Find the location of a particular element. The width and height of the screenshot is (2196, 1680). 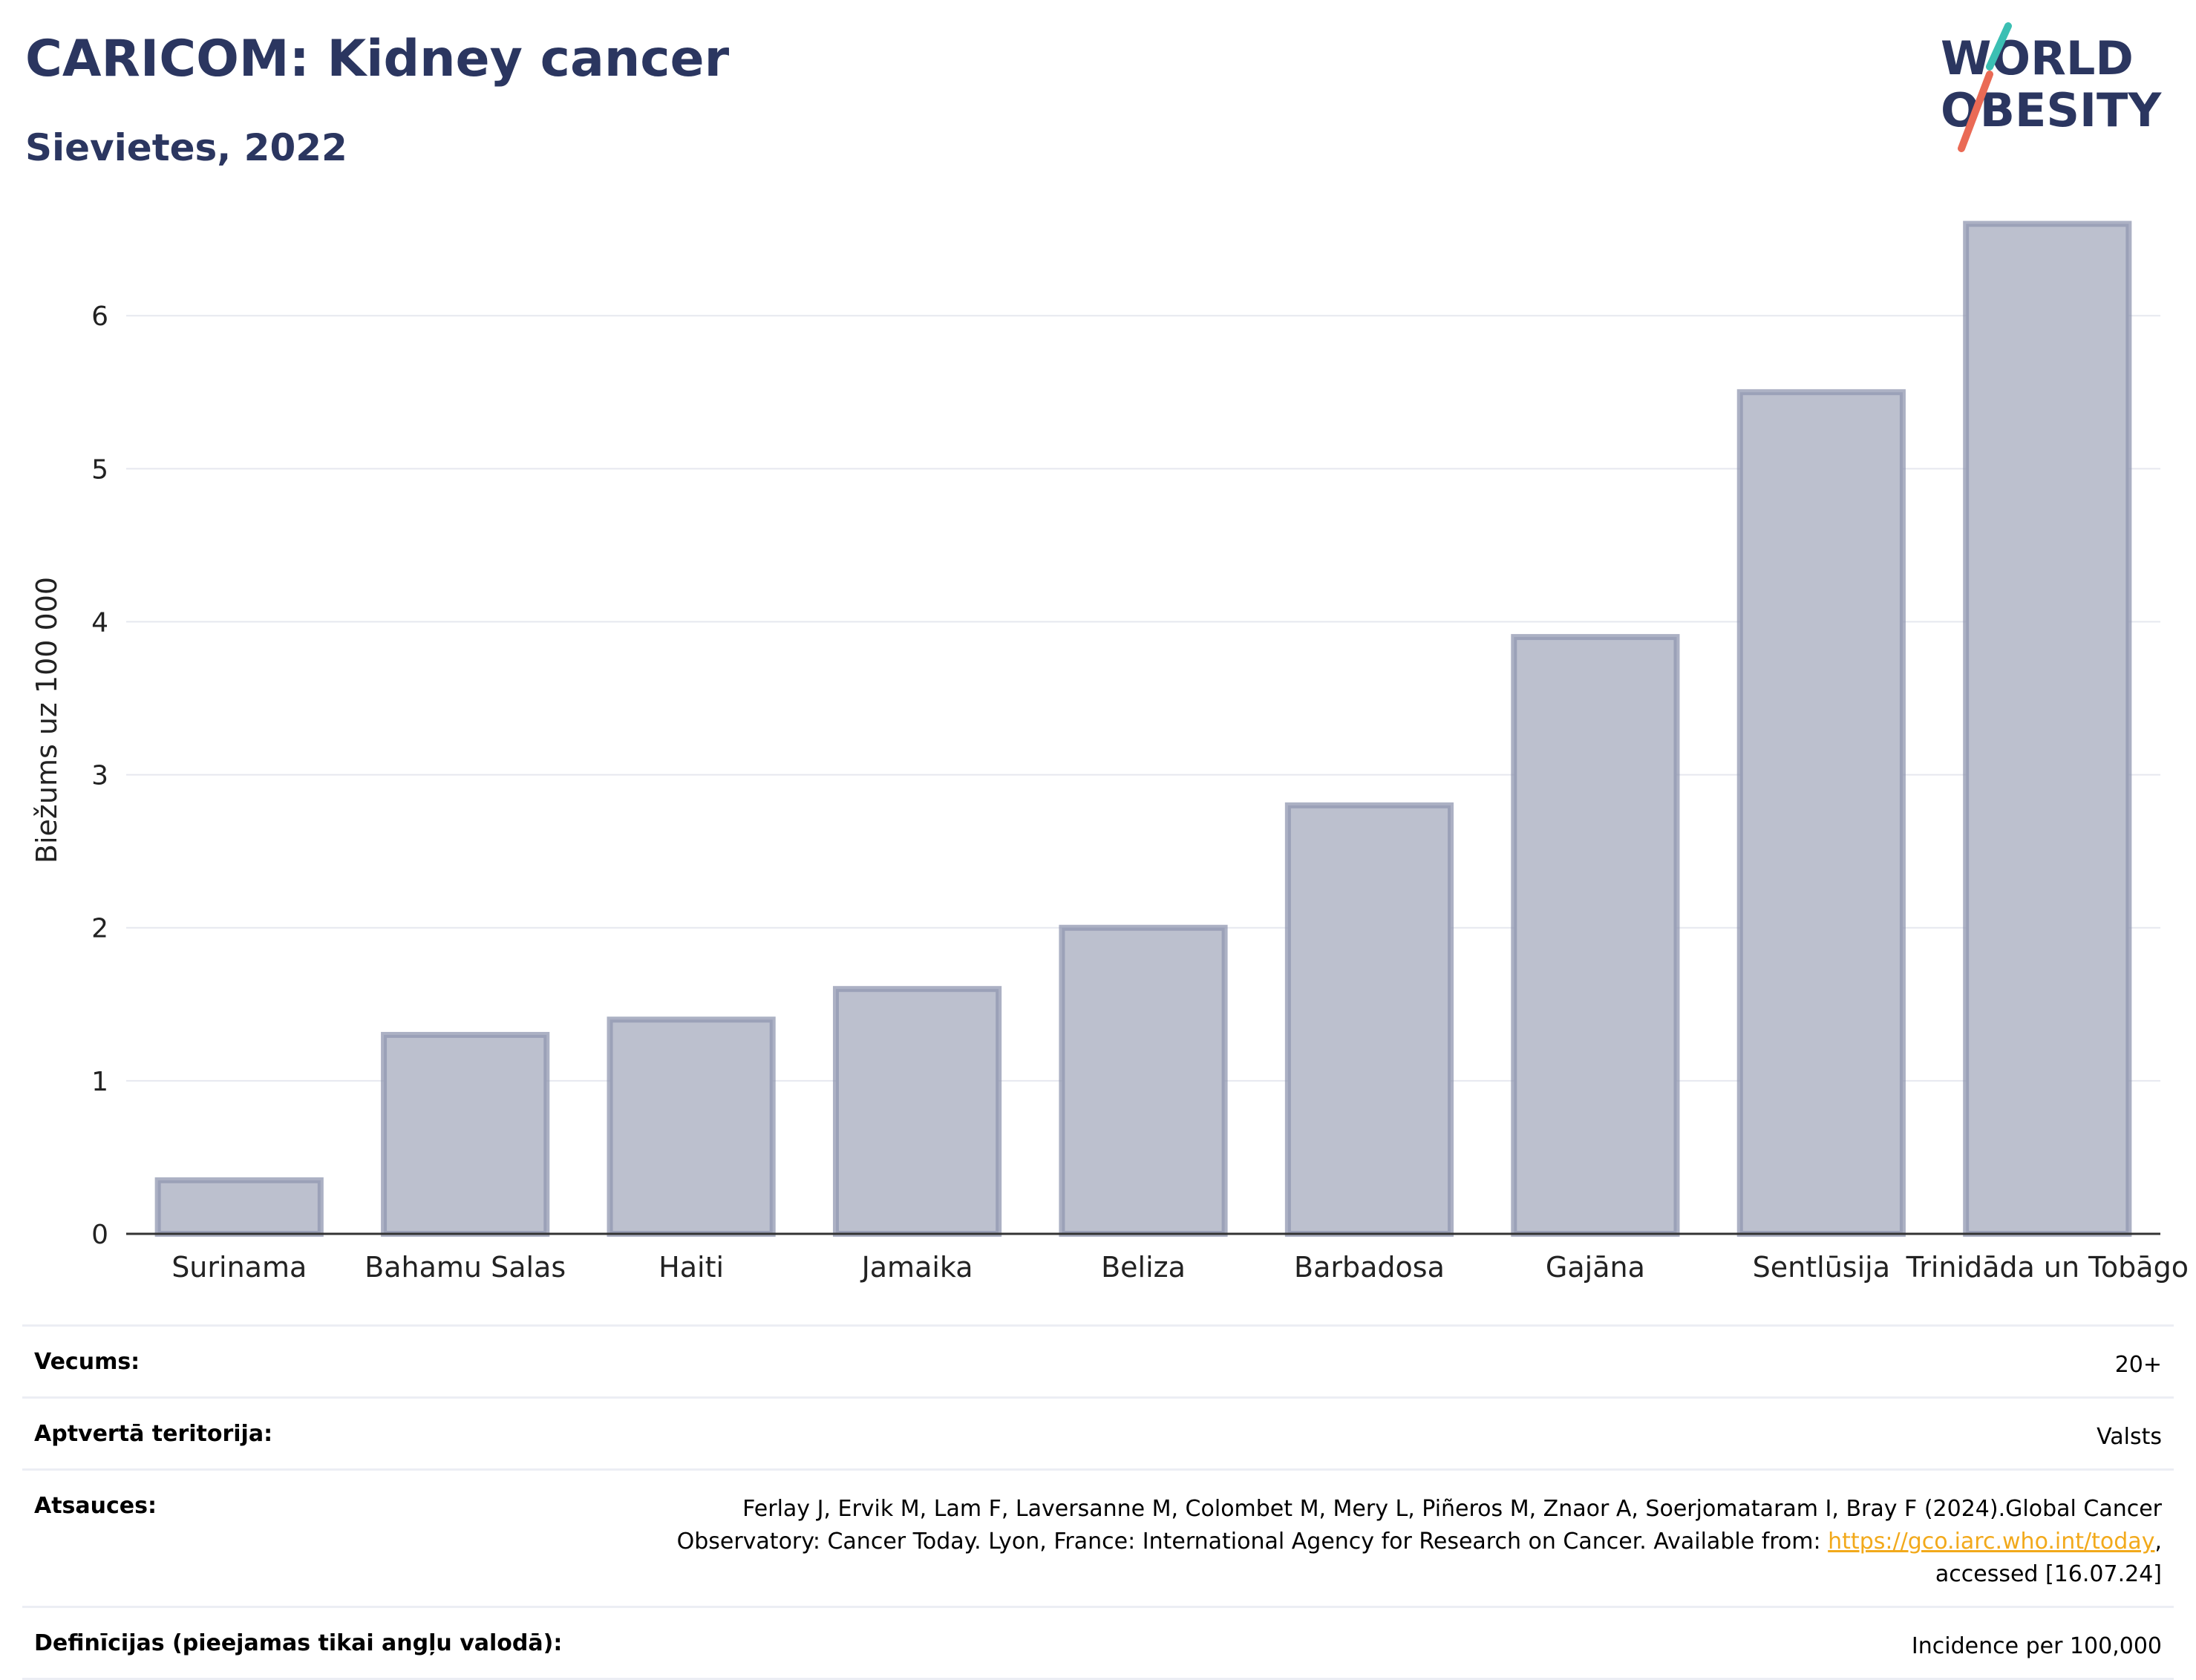

x-tick-label: Surinama is located at coordinates (239, 1267).